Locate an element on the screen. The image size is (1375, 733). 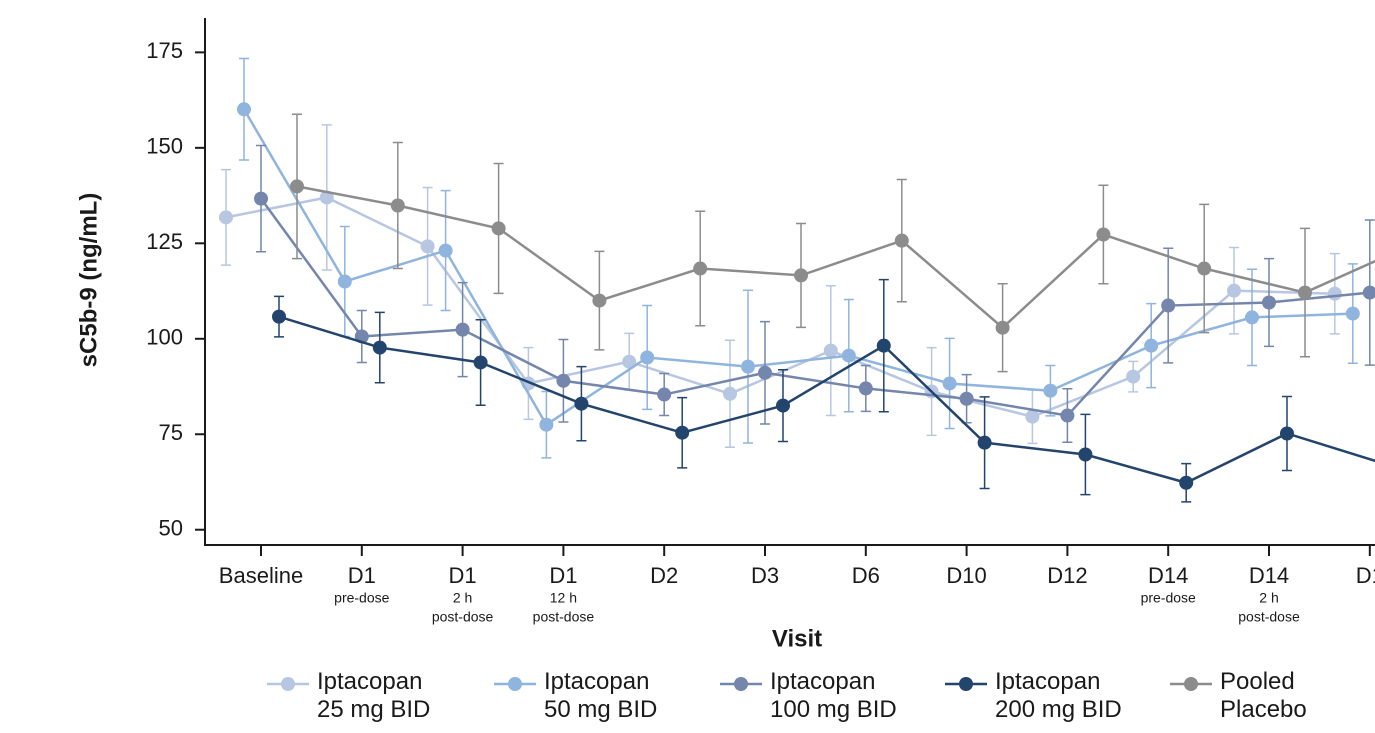
legend-label: Pooled Placebo is located at coordinates (1263, 695).